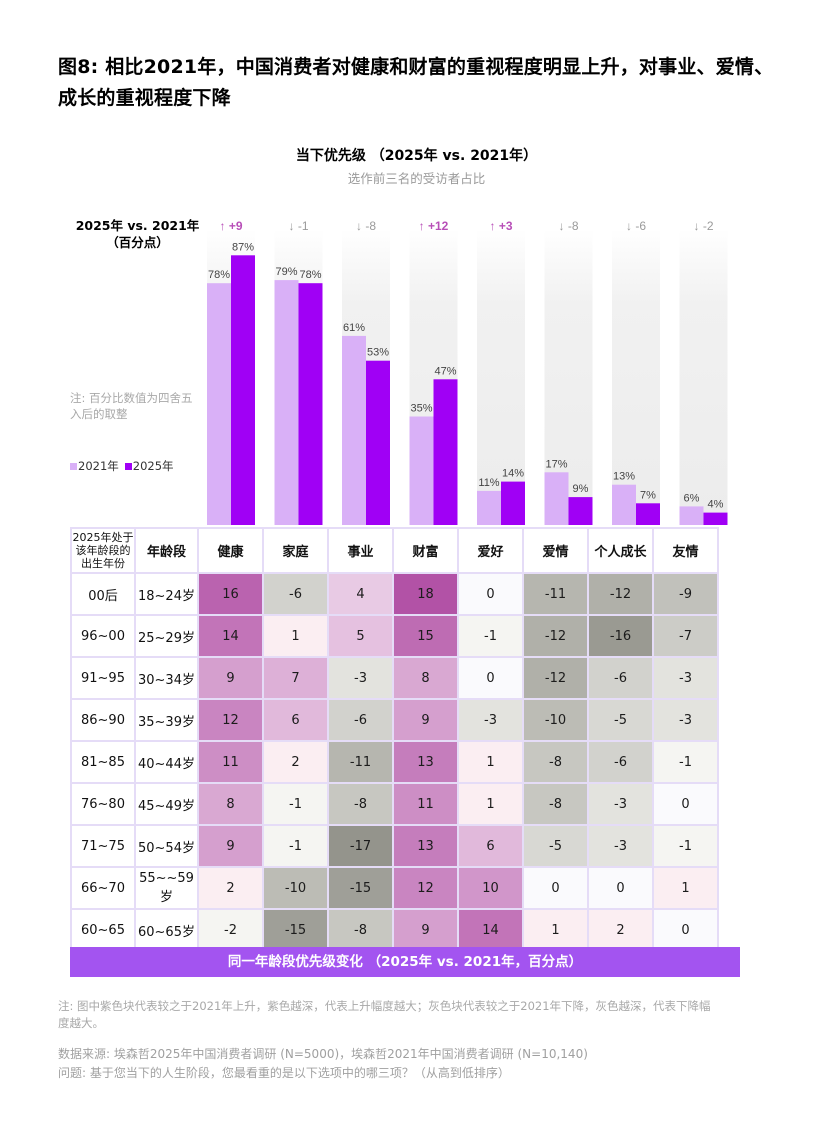 The width and height of the screenshot is (833, 1134). What do you see at coordinates (513, 474) in the screenshot?
I see `bar-value-label: 14%` at bounding box center [513, 474].